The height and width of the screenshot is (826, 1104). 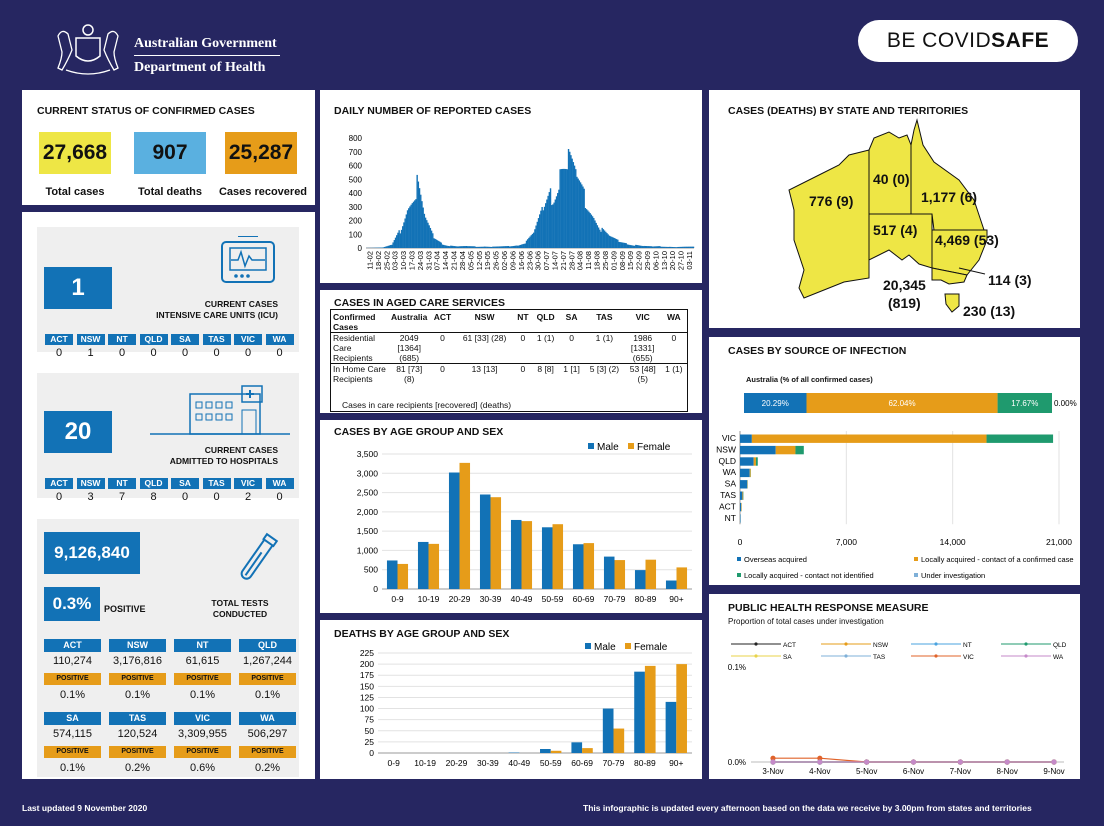 I want to click on phr-legend-marker-vic, so click(x=936, y=656).